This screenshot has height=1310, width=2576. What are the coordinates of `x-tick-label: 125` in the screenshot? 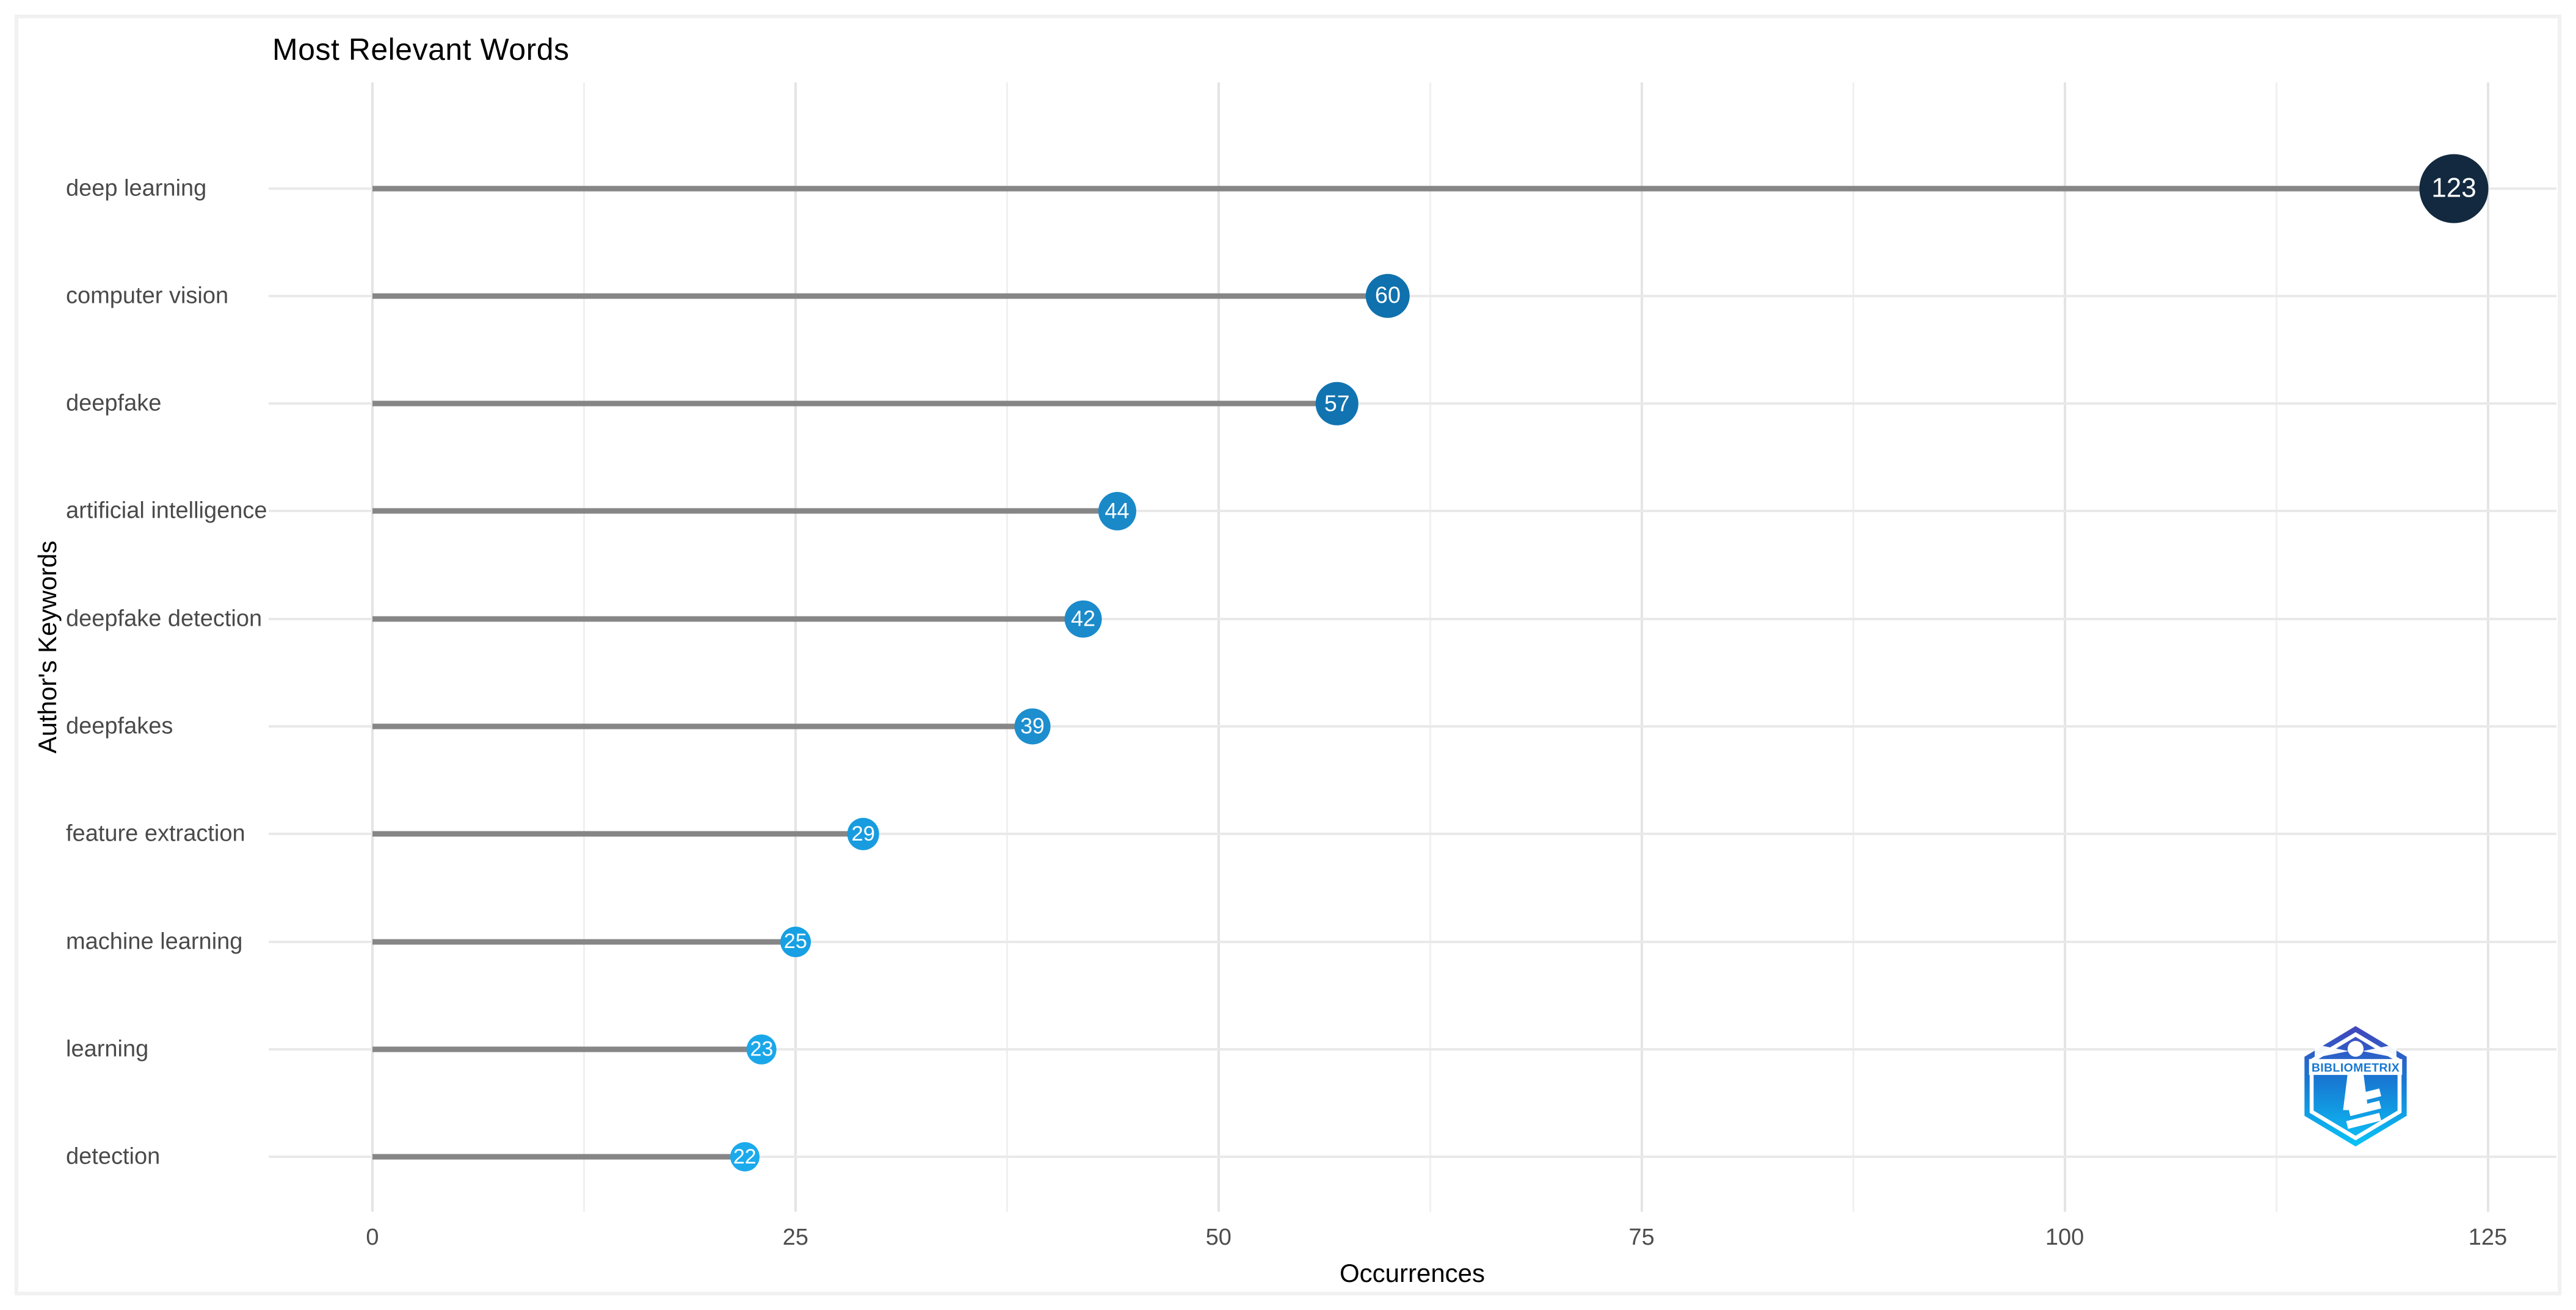 It's located at (2488, 1237).